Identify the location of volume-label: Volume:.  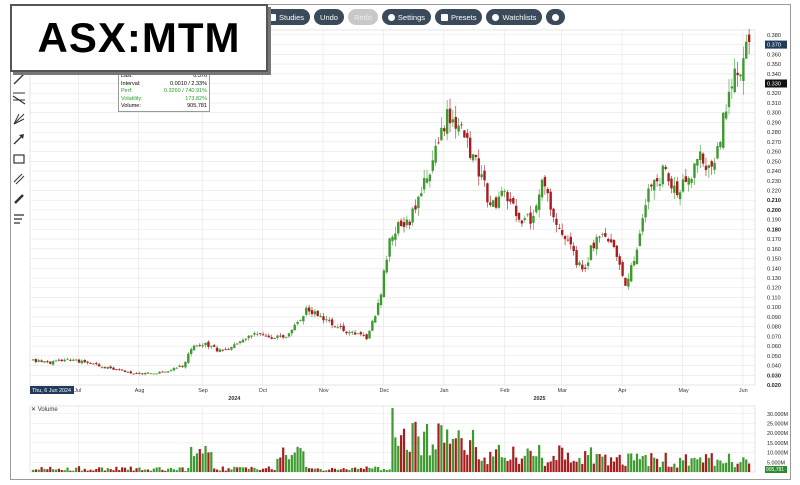
(131, 106).